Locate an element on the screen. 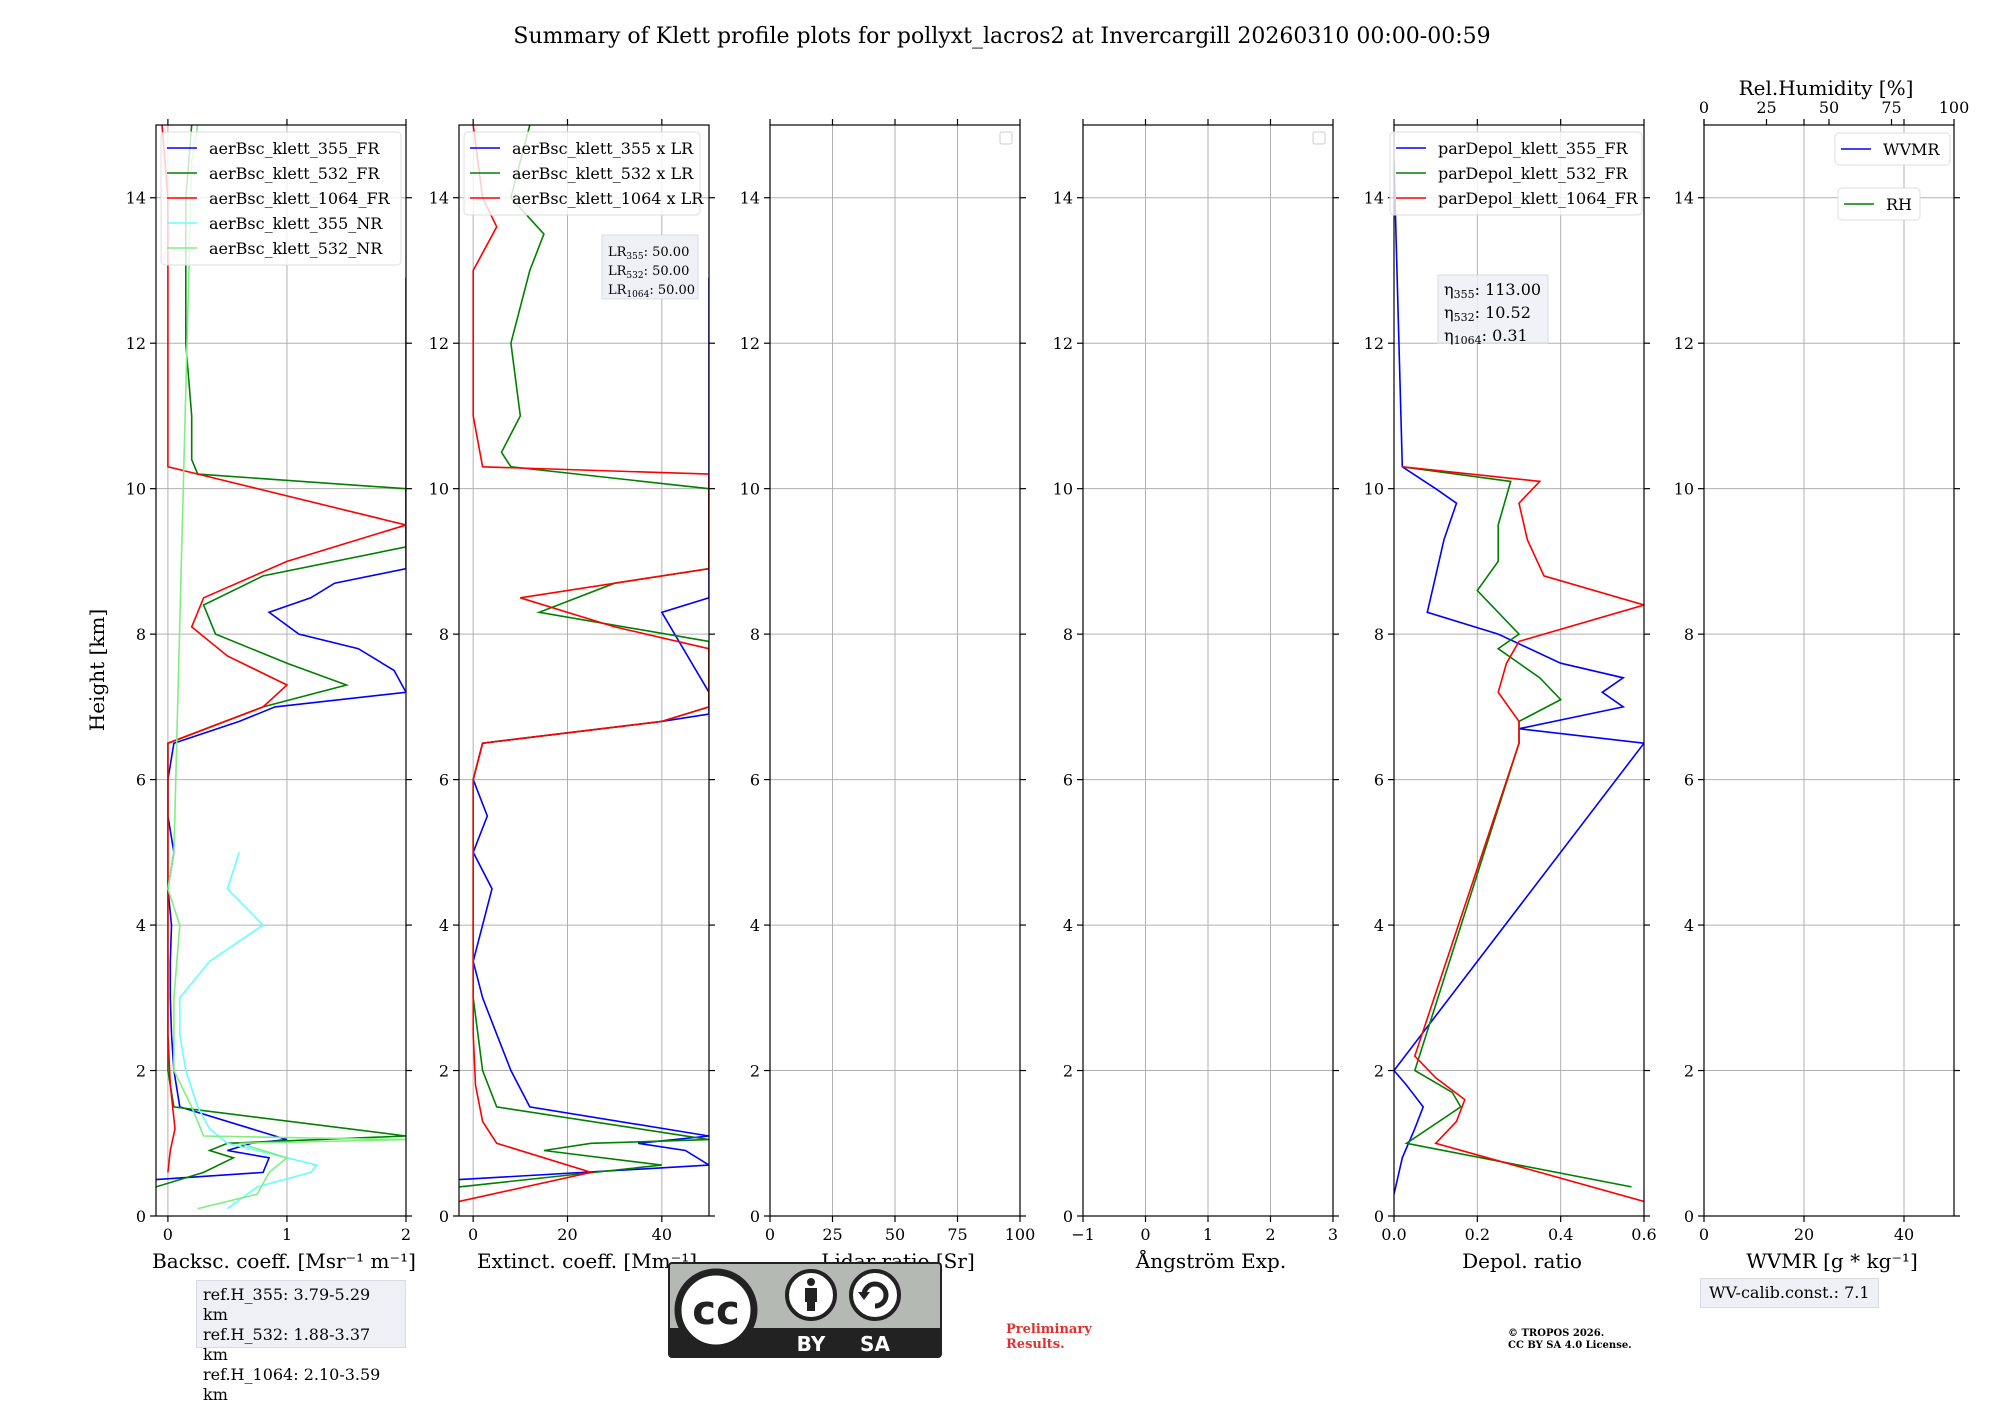 The image size is (2000, 1405). copyright-line-1: © TROPOS 2026. is located at coordinates (1556, 1333).